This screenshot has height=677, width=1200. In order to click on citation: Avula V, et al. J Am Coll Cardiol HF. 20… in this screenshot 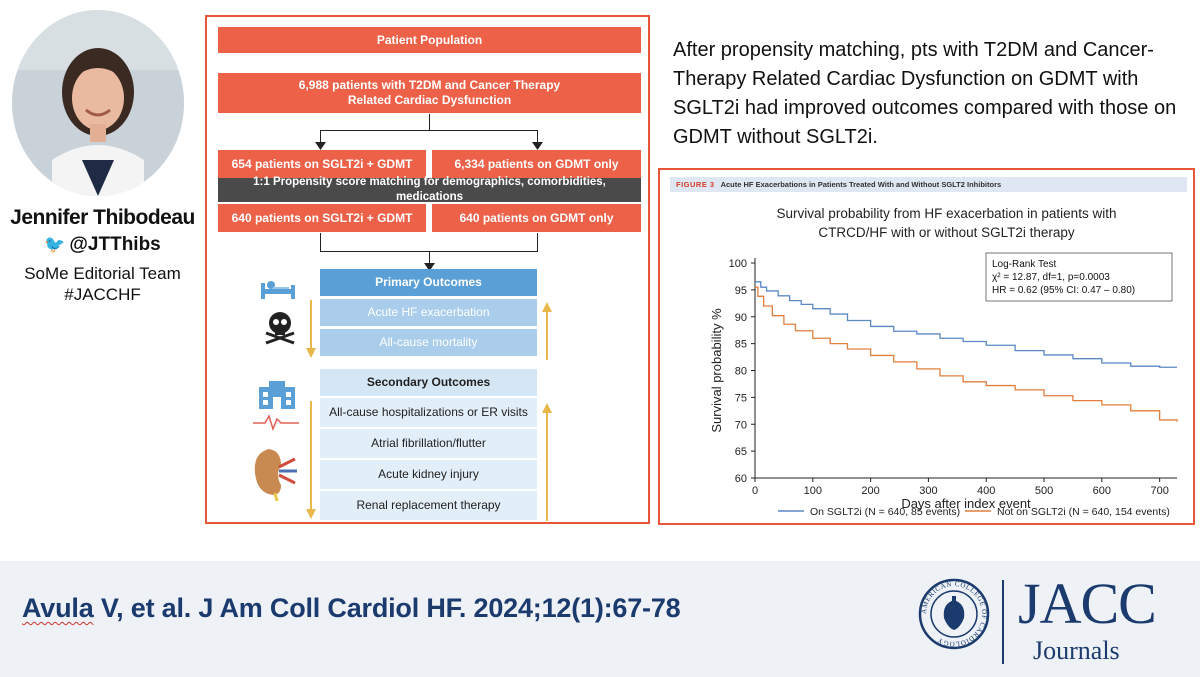, I will do `click(351, 608)`.